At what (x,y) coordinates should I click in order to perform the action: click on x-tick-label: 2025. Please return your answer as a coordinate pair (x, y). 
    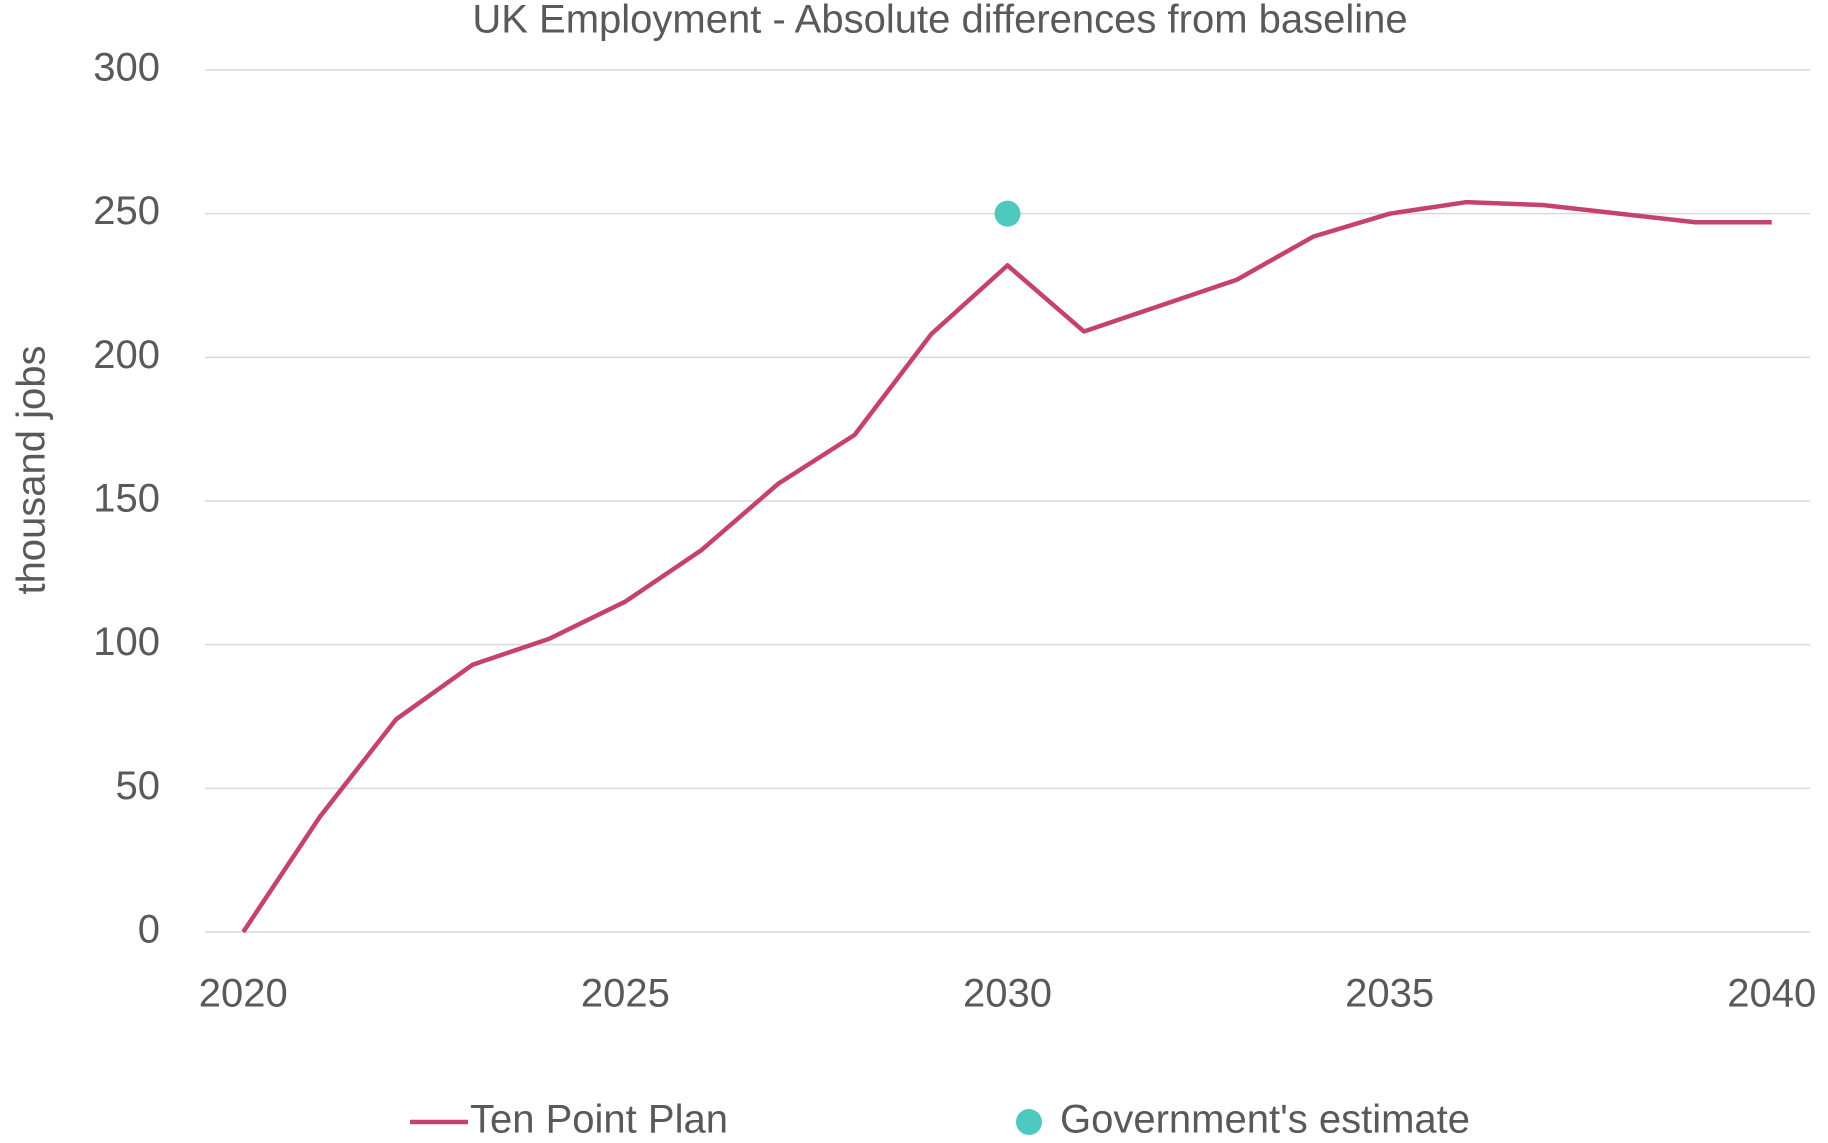
    Looking at the image, I should click on (625, 994).